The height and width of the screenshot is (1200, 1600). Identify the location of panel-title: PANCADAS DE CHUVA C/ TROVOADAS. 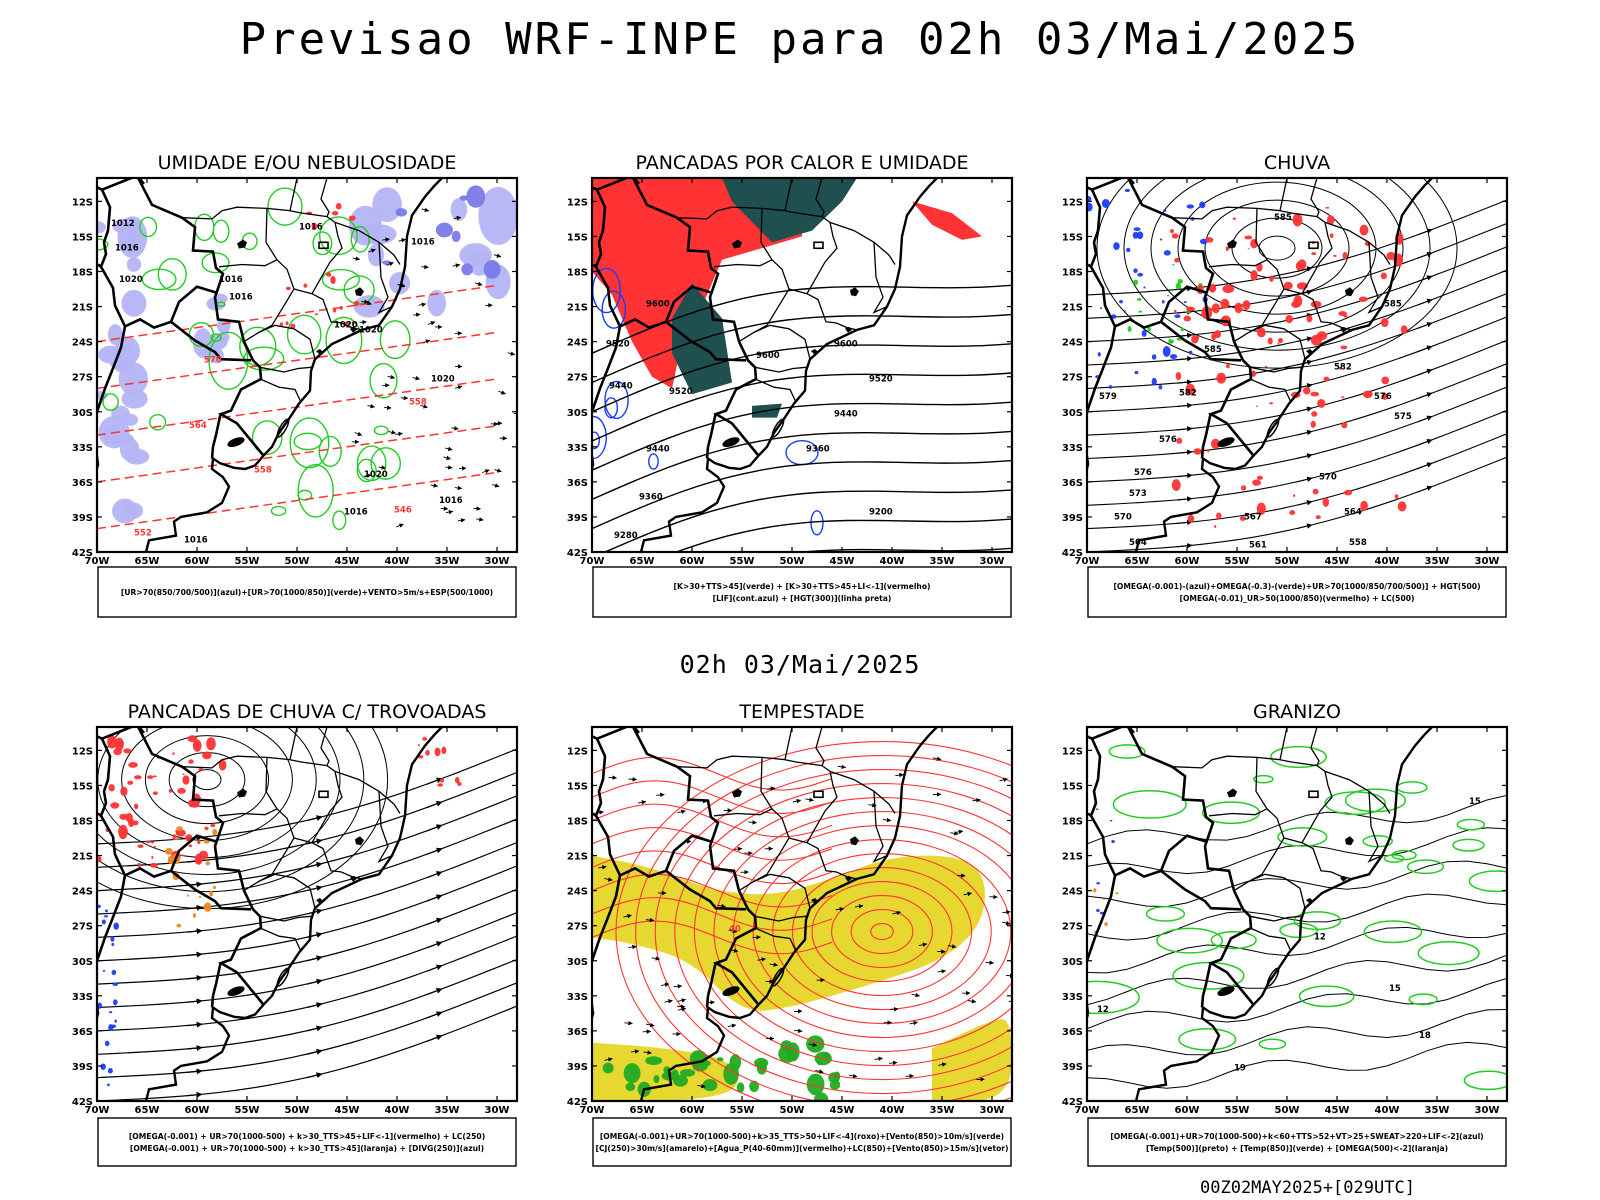
(307, 712).